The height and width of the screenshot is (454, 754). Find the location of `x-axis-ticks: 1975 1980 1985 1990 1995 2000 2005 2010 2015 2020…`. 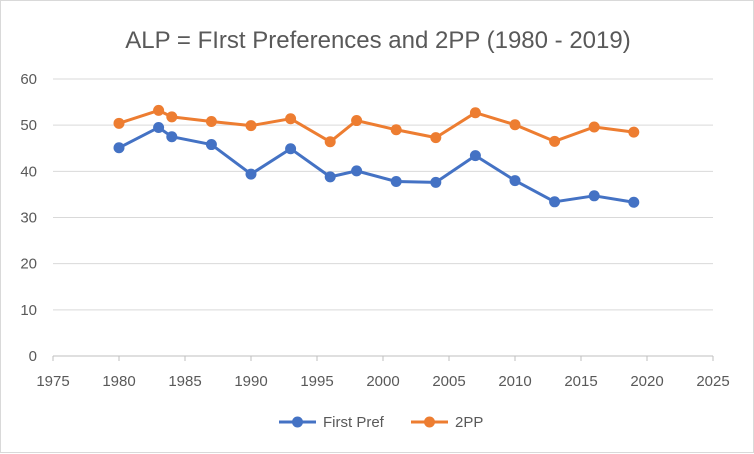

x-axis-ticks: 1975 1980 1985 1990 1995 2000 2005 2010 2015 2020… is located at coordinates (383, 373).